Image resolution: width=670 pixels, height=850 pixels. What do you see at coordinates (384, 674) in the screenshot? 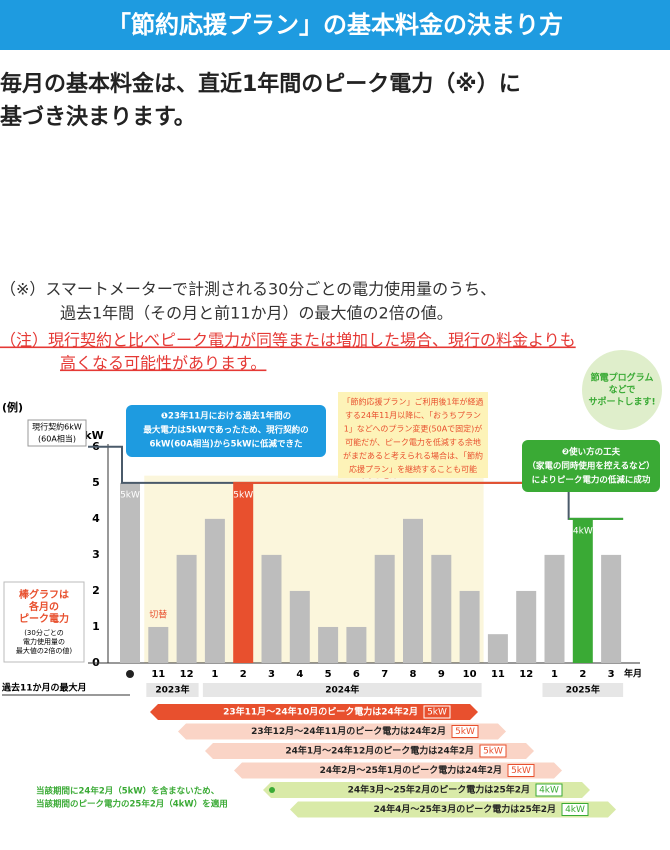
I see `x-tick-label: 7` at bounding box center [384, 674].